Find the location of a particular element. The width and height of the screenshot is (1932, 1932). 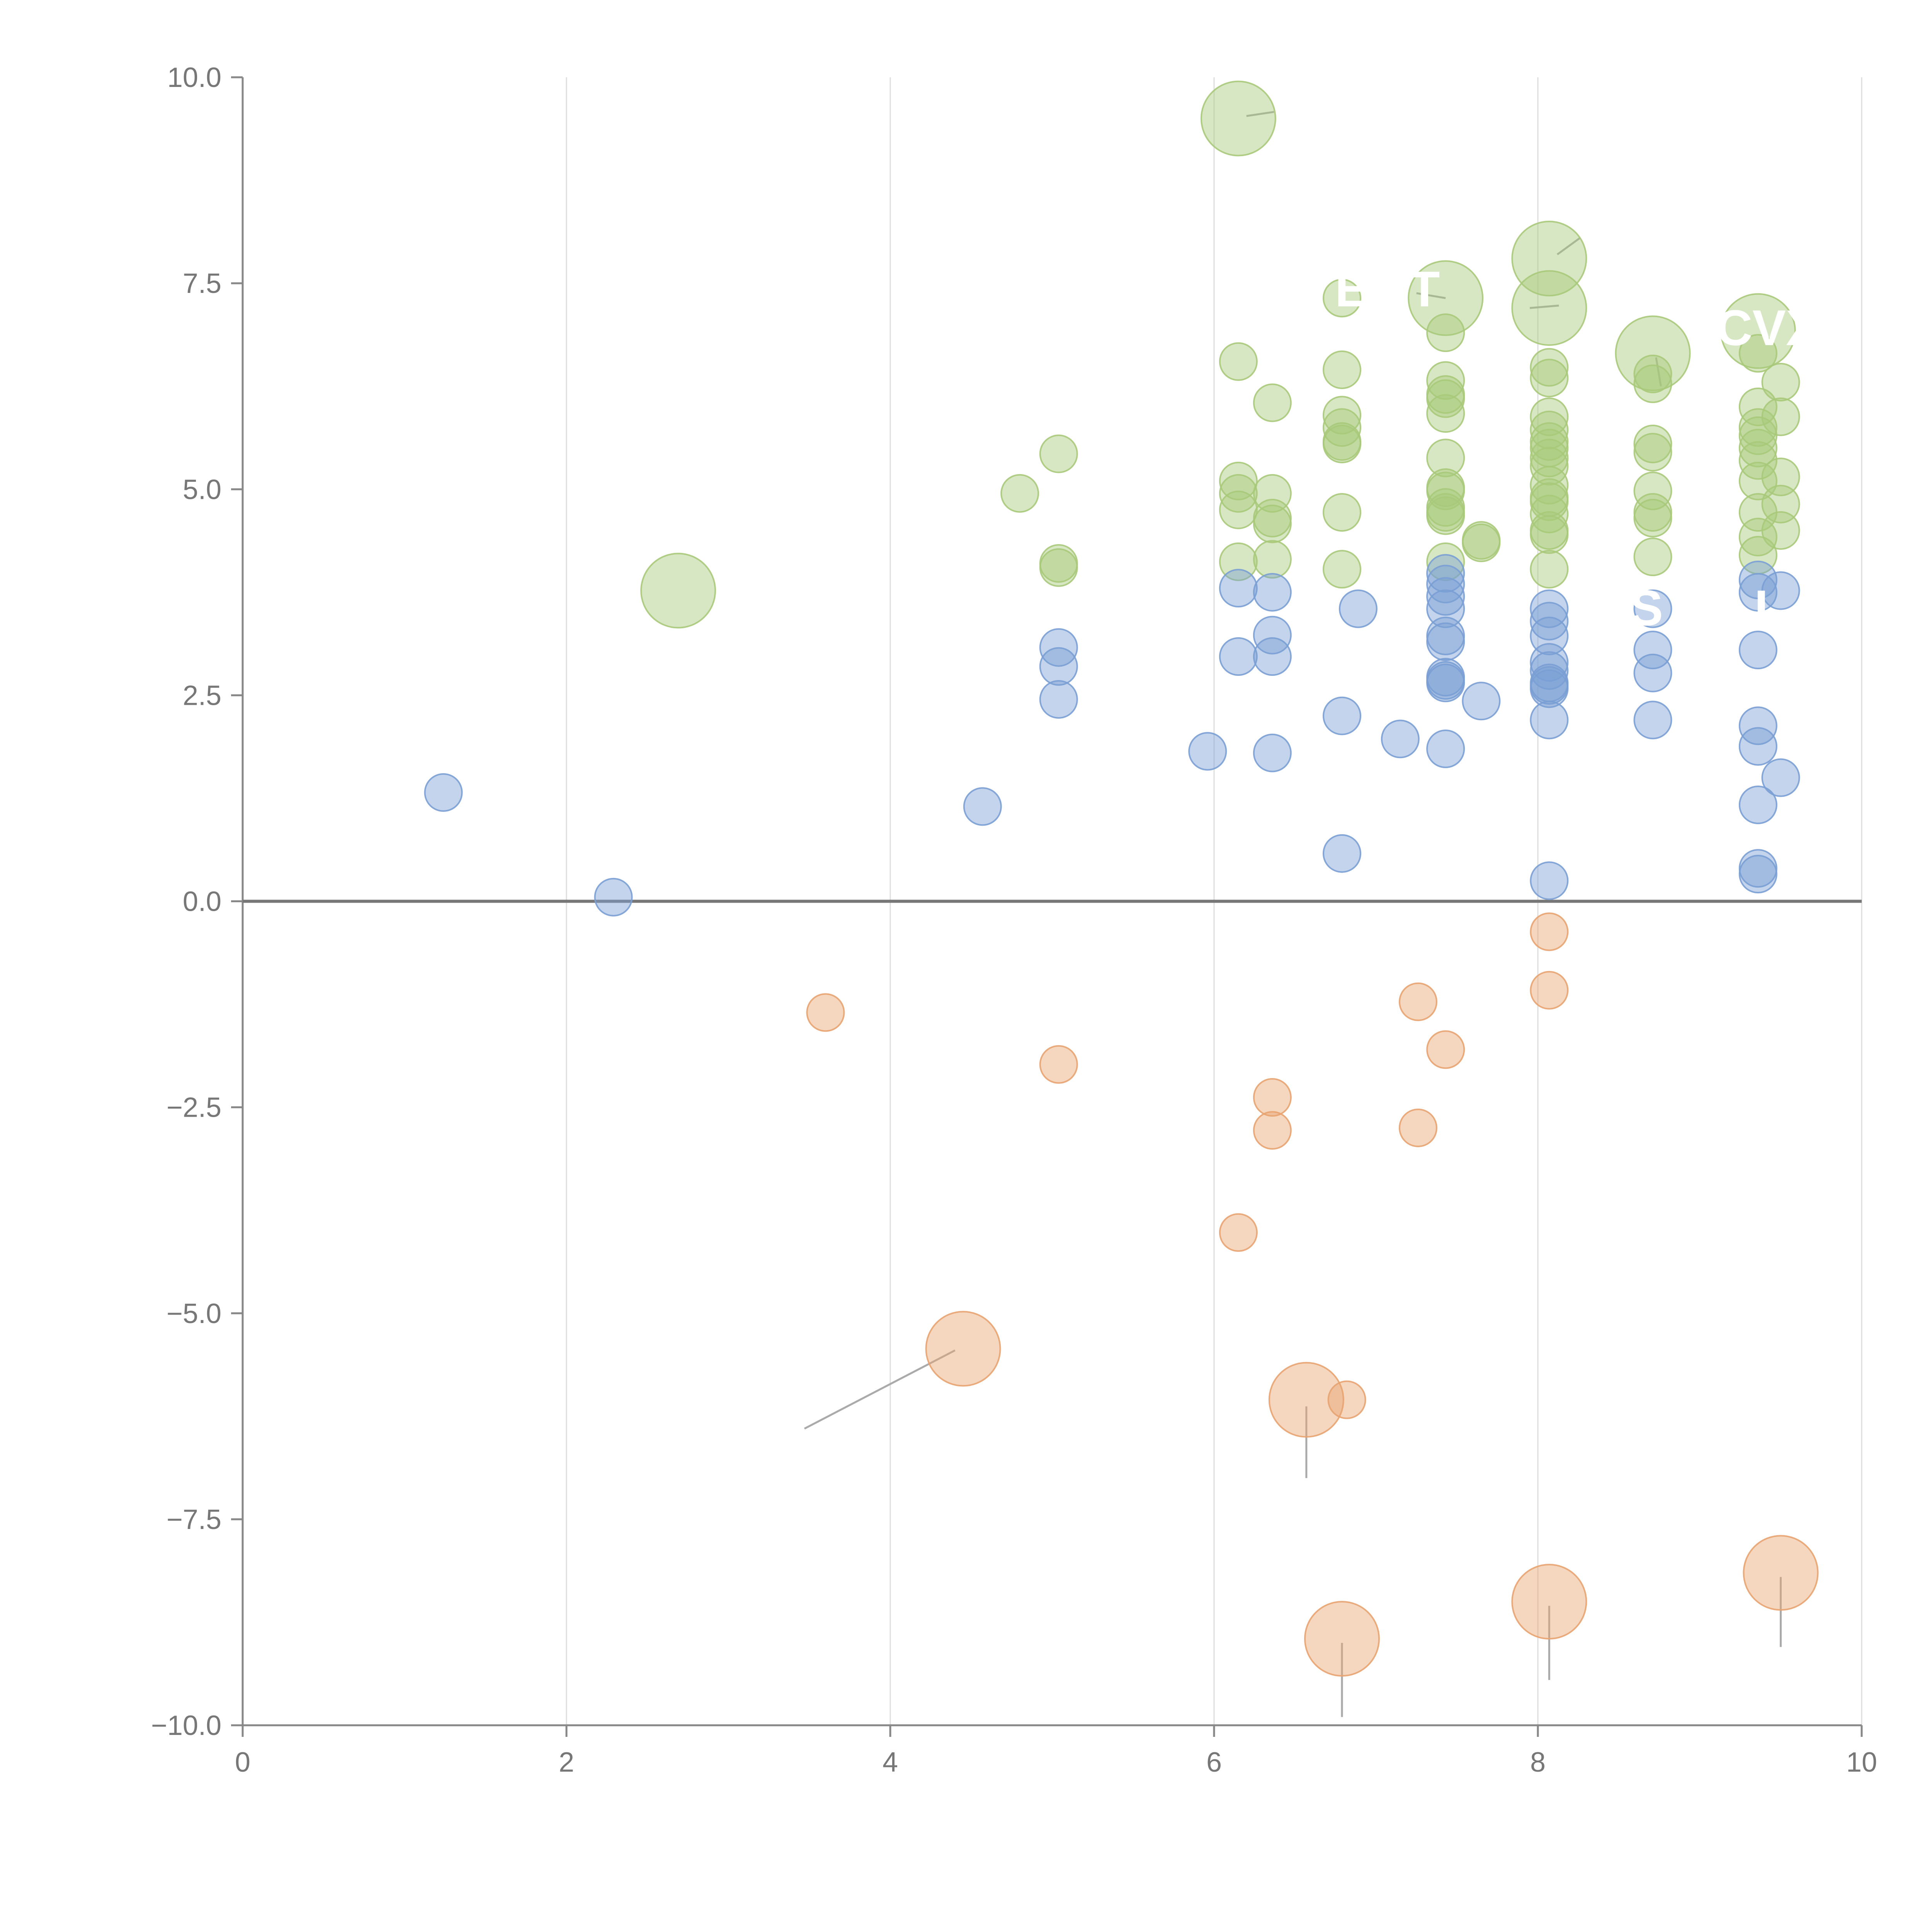

y-tick-label: 5.0 is located at coordinates (202, 489).